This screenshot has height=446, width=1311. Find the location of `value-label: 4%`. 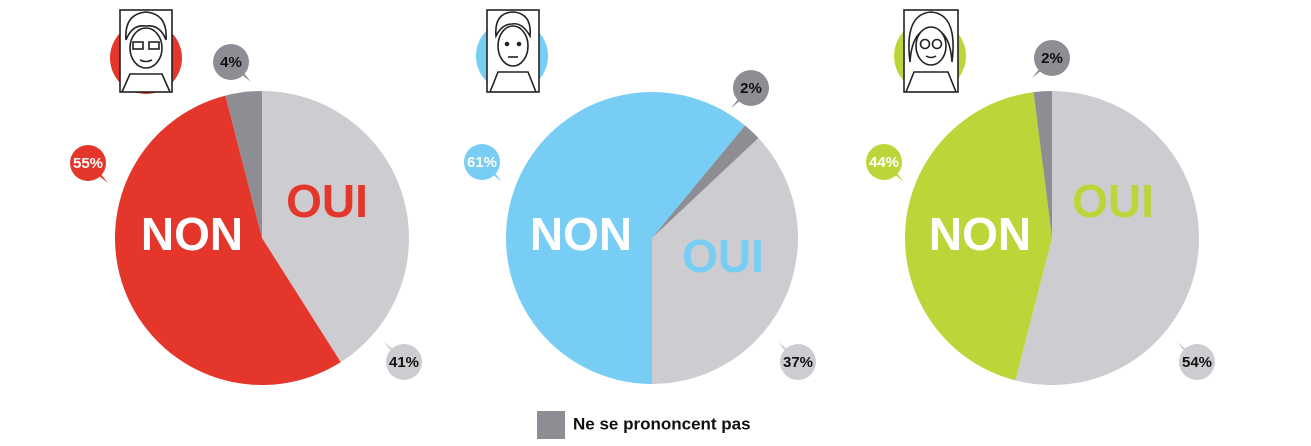

value-label: 4% is located at coordinates (231, 62).